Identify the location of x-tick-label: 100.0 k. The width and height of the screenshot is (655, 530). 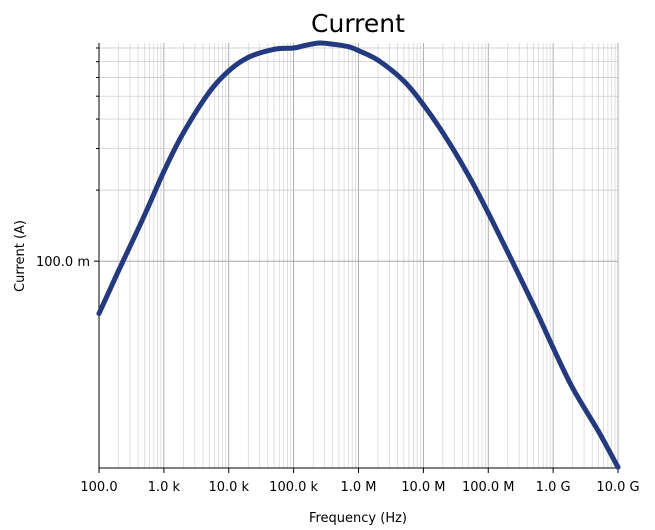
(293, 487).